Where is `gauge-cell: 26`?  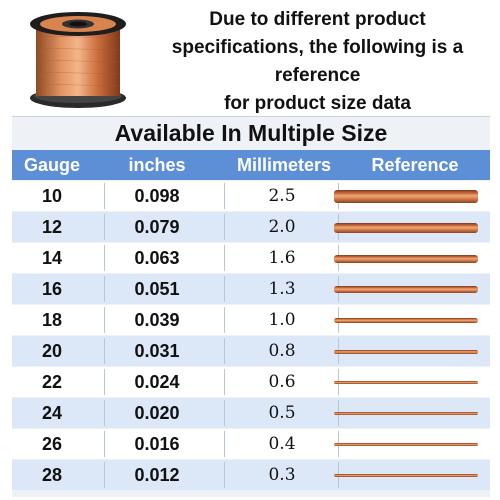
gauge-cell: 26 is located at coordinates (52, 444).